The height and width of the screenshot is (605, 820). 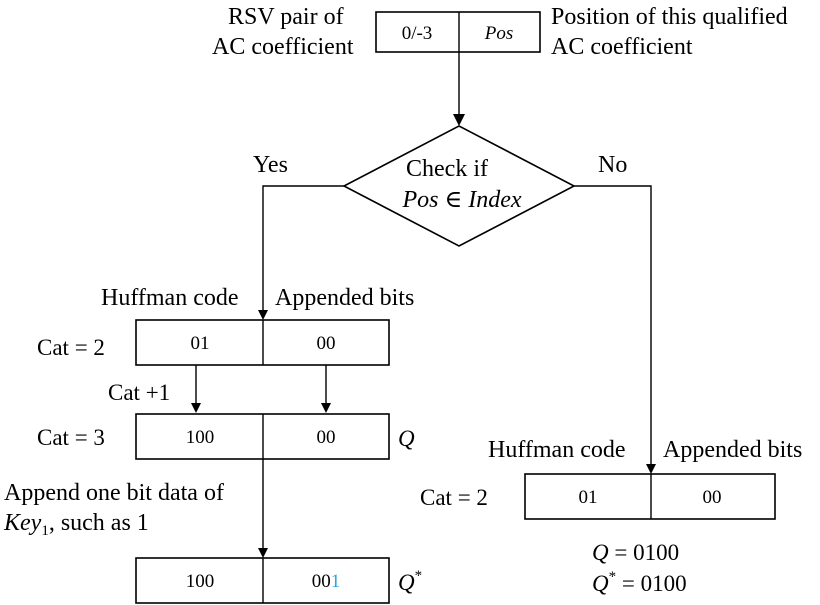 I want to click on left-row2-bits: 00, so click(x=326, y=437).